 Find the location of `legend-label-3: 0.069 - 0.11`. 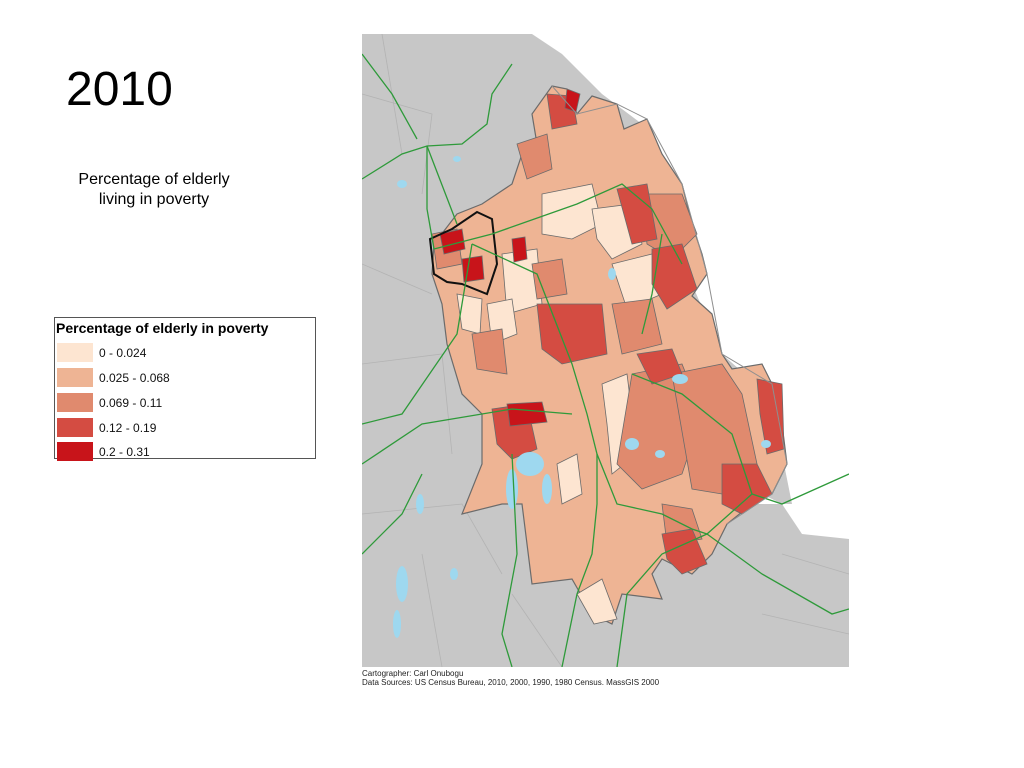

legend-label-3: 0.069 - 0.11 is located at coordinates (131, 403).